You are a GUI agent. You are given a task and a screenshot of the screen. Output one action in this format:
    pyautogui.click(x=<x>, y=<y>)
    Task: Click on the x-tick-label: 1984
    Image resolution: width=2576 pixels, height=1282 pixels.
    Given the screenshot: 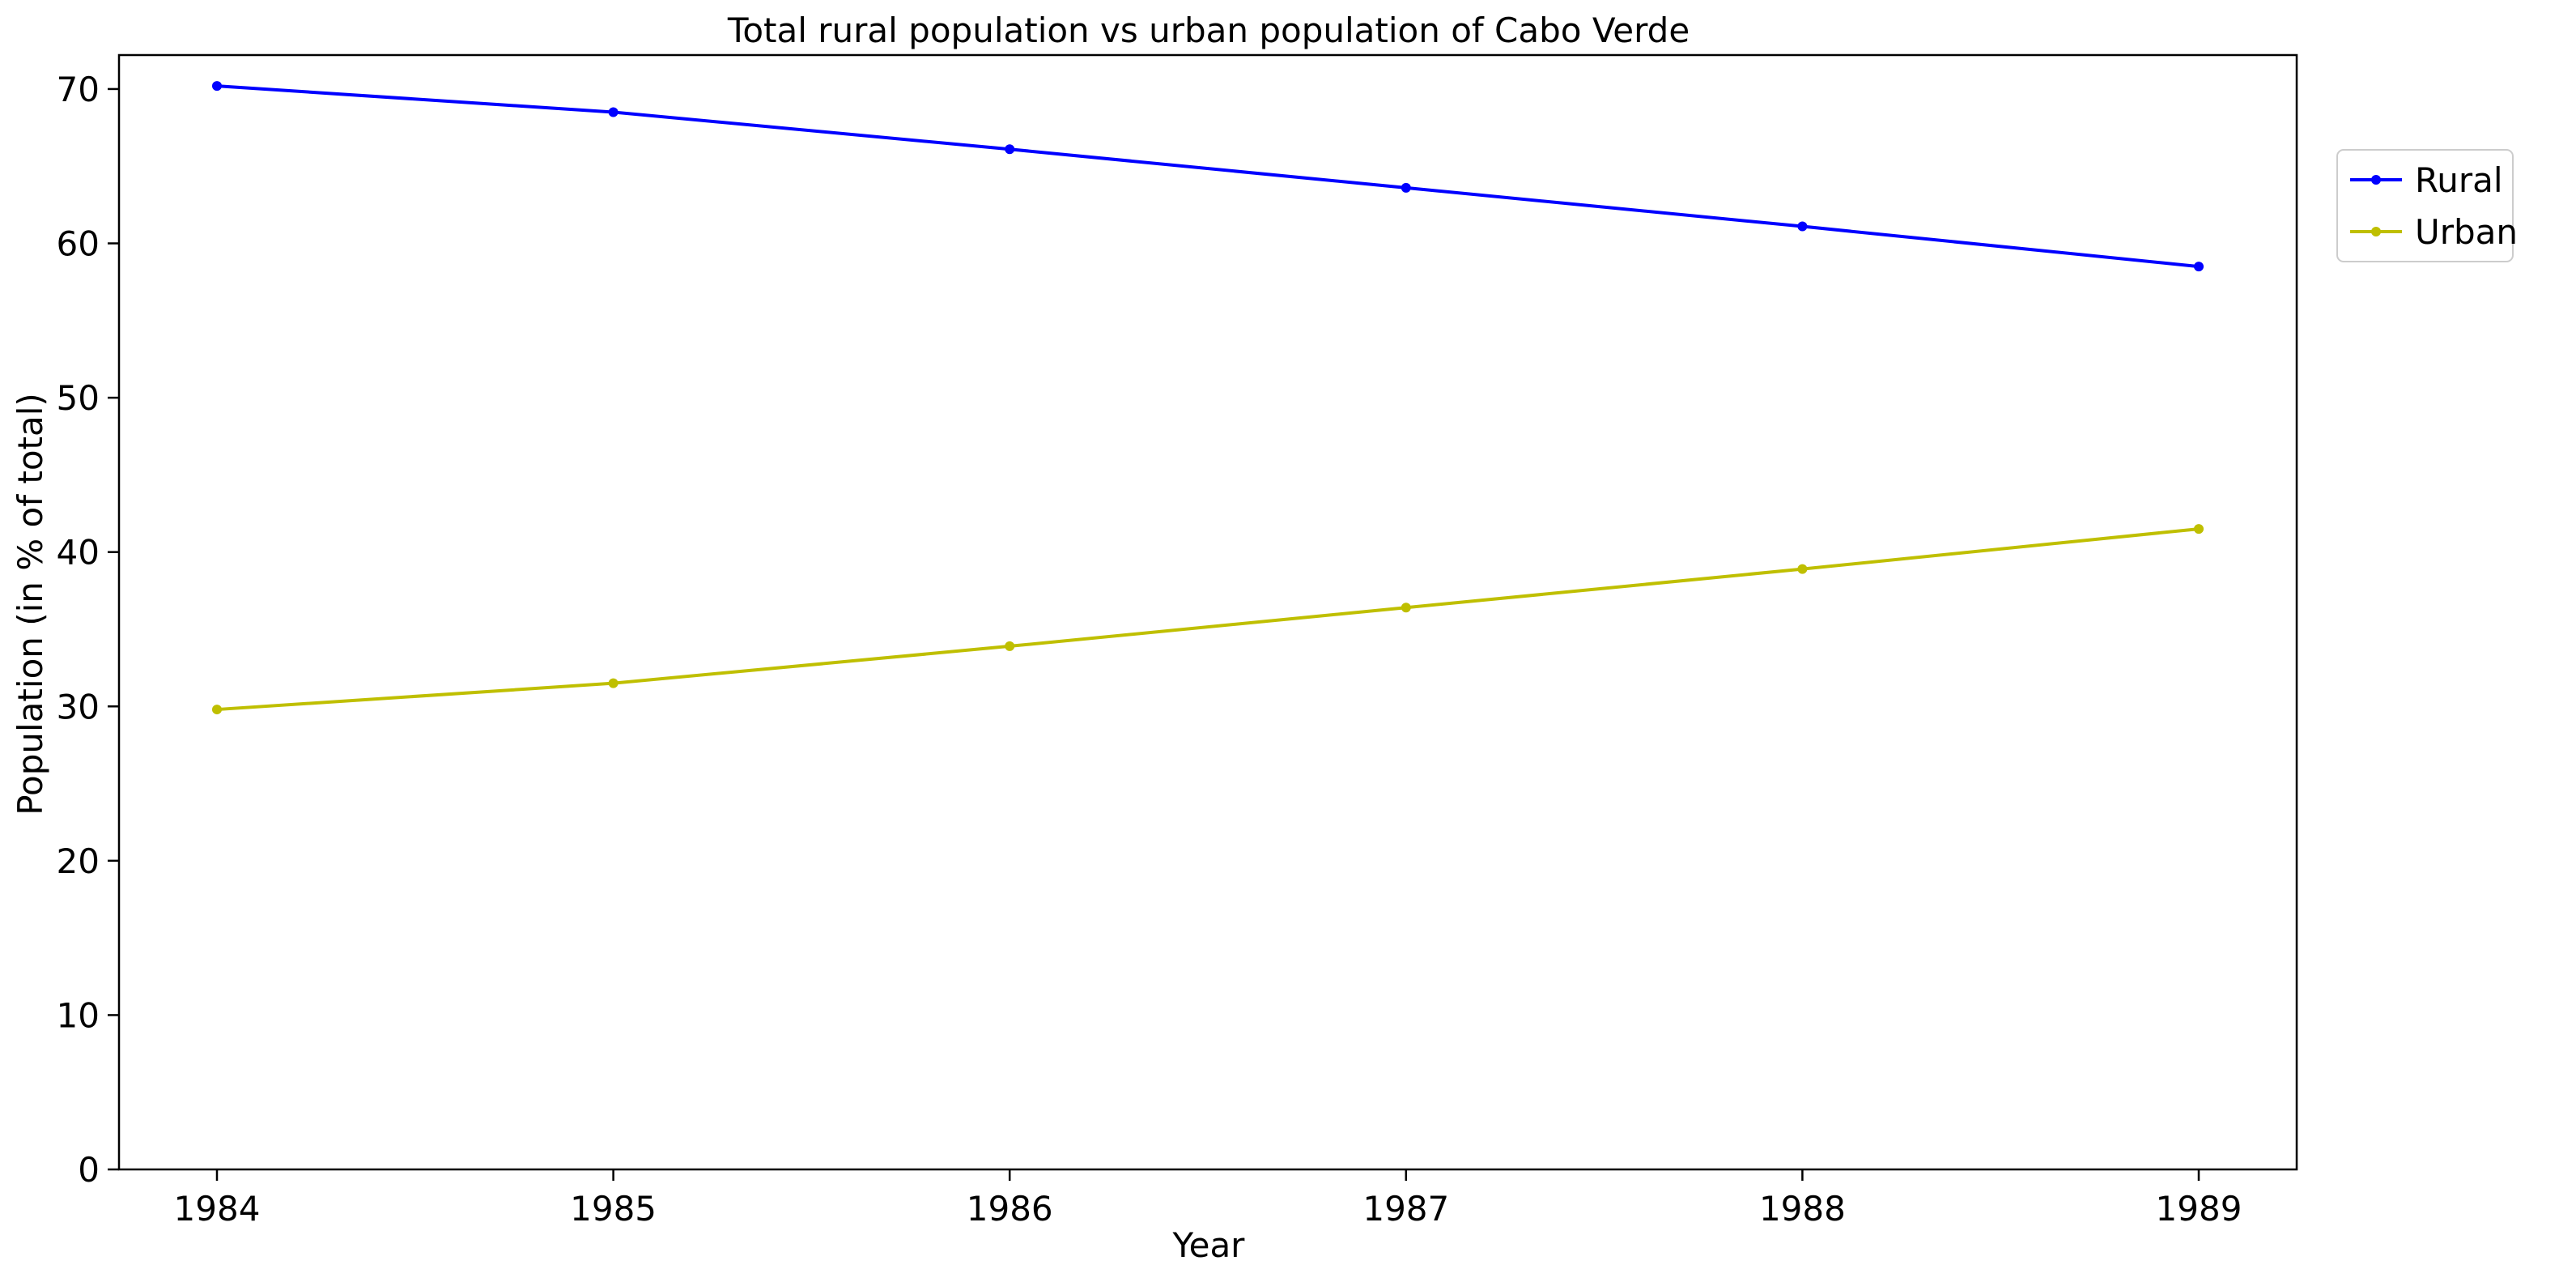 What is the action you would take?
    pyautogui.click(x=217, y=1209)
    